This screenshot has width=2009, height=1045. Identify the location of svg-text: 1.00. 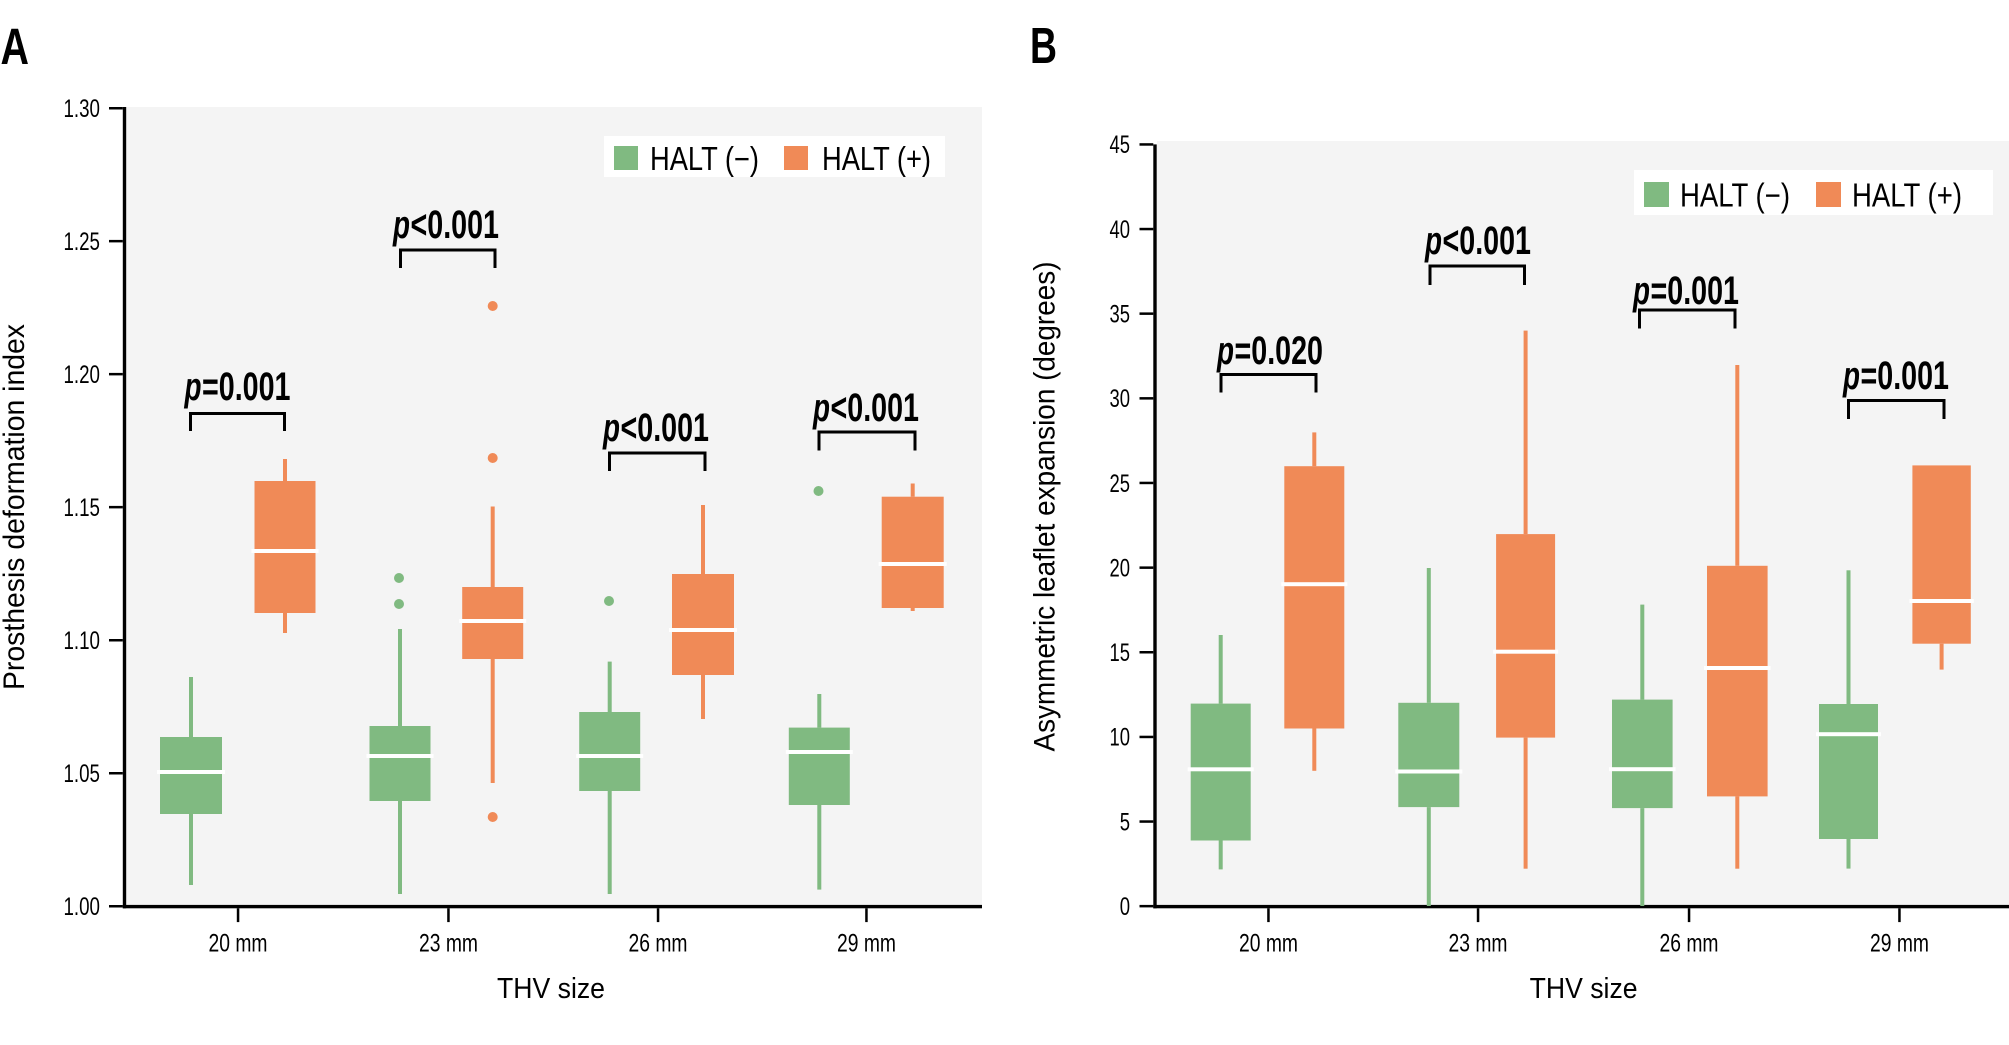
(82, 907).